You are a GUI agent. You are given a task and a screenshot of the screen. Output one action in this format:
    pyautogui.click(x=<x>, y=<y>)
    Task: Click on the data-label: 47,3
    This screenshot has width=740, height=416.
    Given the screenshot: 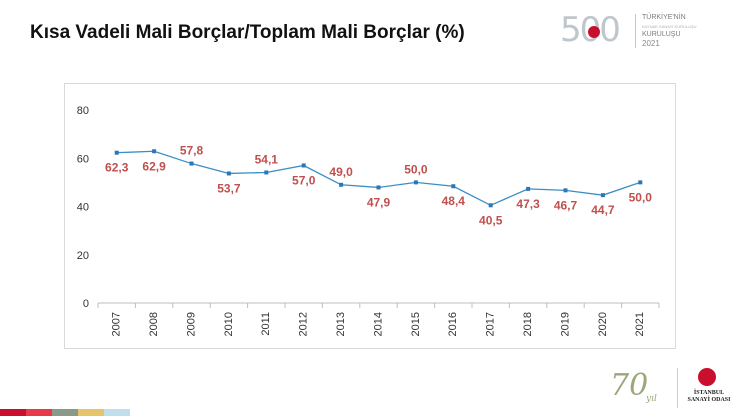 What is the action you would take?
    pyautogui.click(x=528, y=204)
    